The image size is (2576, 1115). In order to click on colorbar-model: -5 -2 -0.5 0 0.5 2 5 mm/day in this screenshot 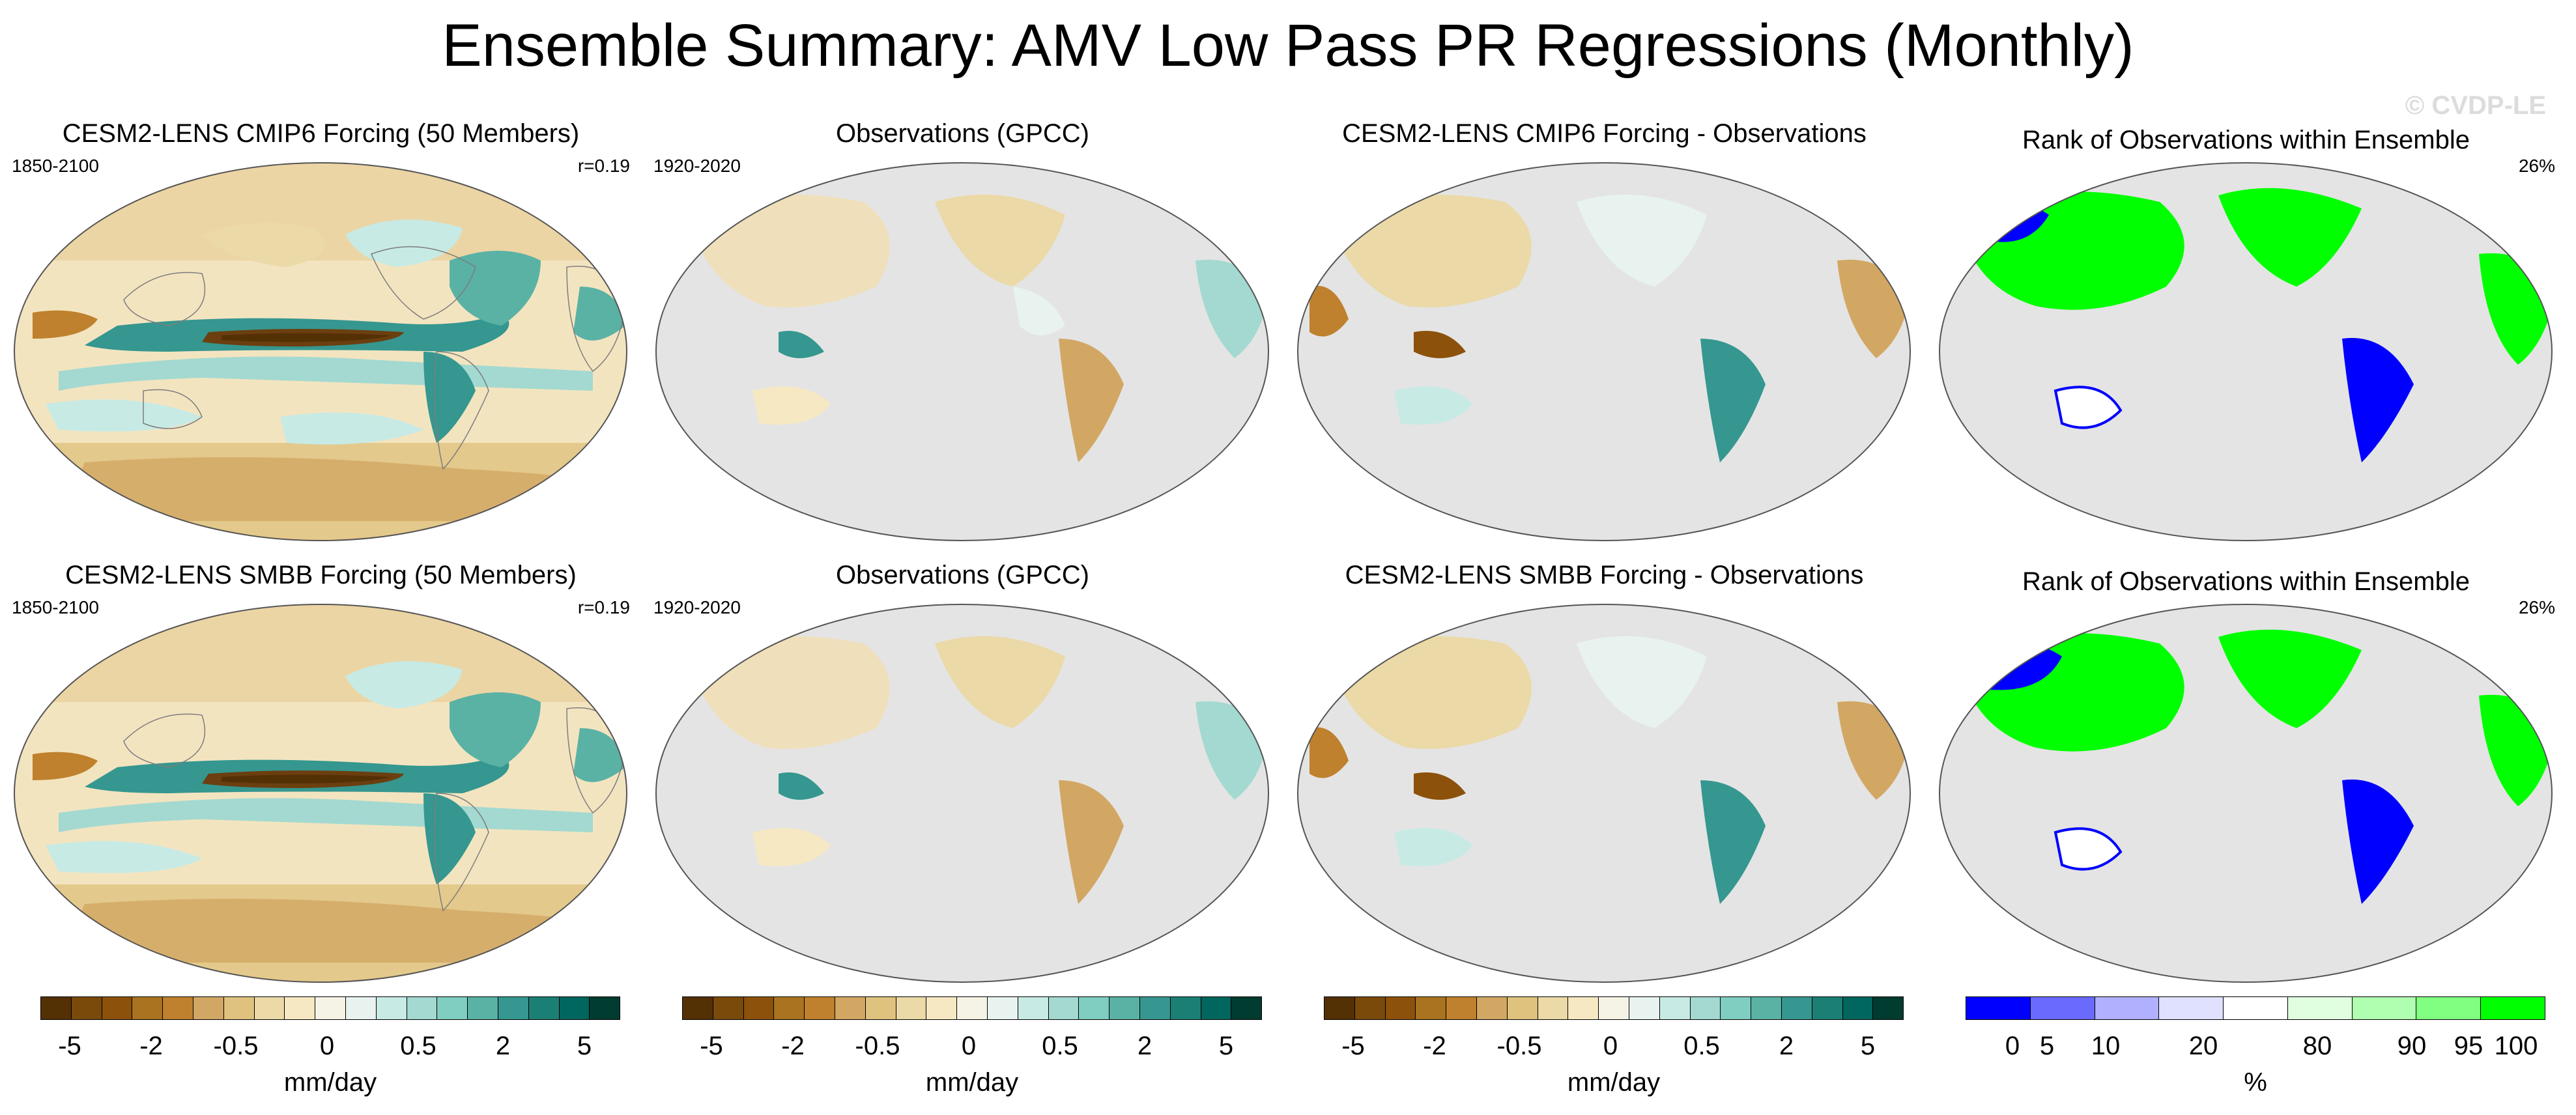, I will do `click(330, 1050)`.